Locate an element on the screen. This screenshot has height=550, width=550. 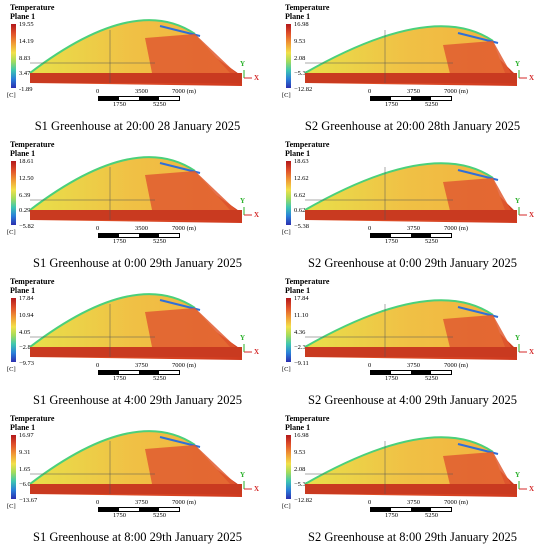
colorbar-tick-label: 12.62 is located at coordinates (301, 178).